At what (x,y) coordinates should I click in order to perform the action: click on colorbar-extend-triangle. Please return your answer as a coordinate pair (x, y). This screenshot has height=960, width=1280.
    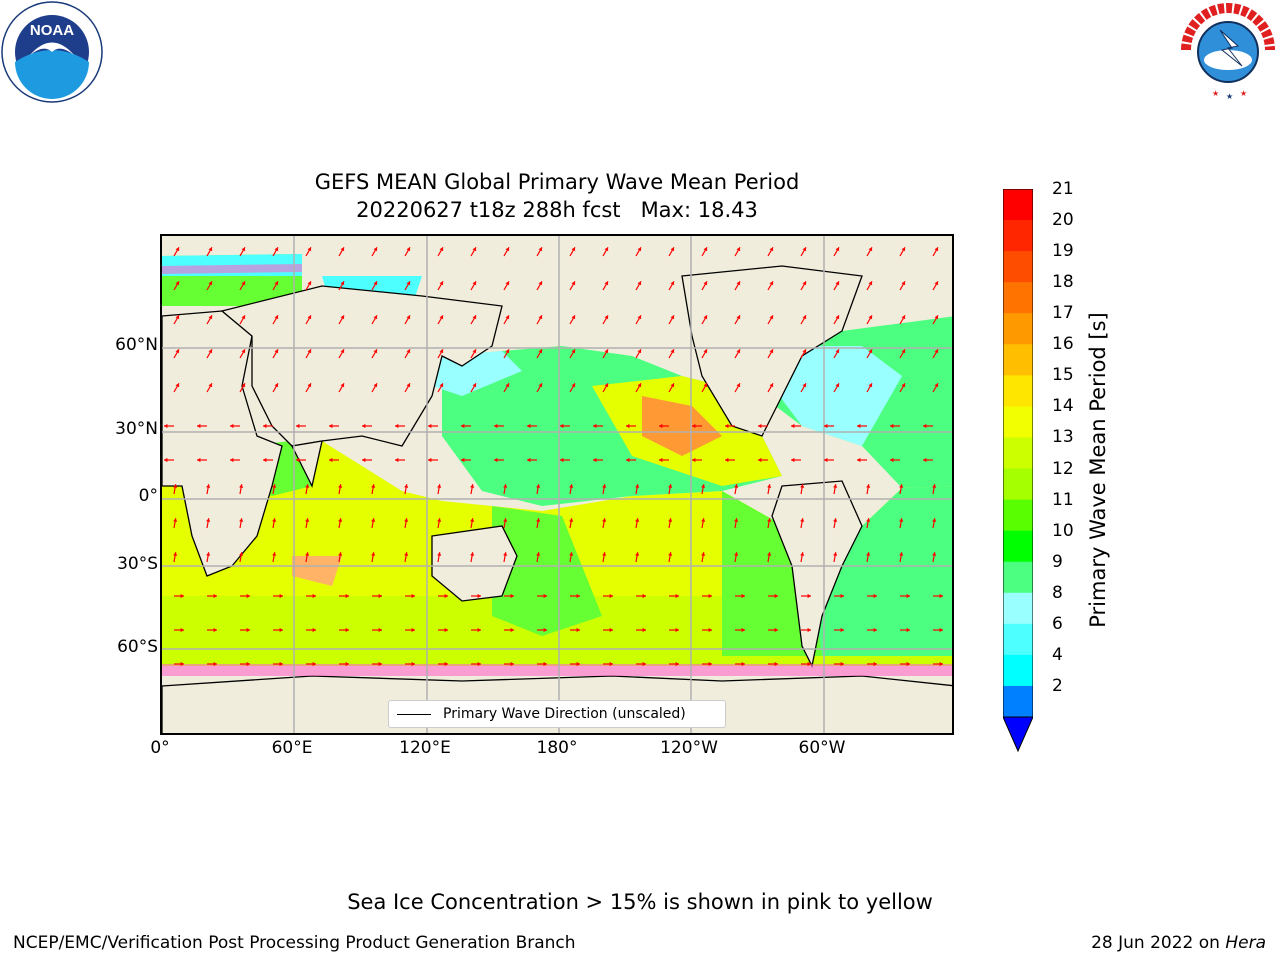
    Looking at the image, I should click on (1018, 734).